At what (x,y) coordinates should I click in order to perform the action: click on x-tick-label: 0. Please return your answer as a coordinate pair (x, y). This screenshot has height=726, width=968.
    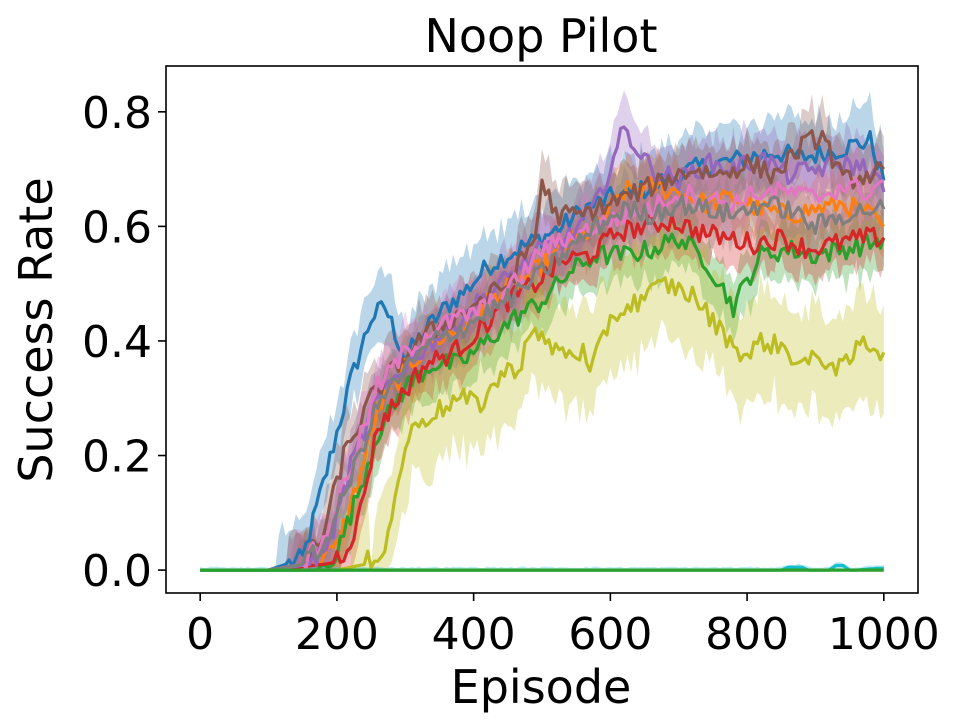
    Looking at the image, I should click on (200, 634).